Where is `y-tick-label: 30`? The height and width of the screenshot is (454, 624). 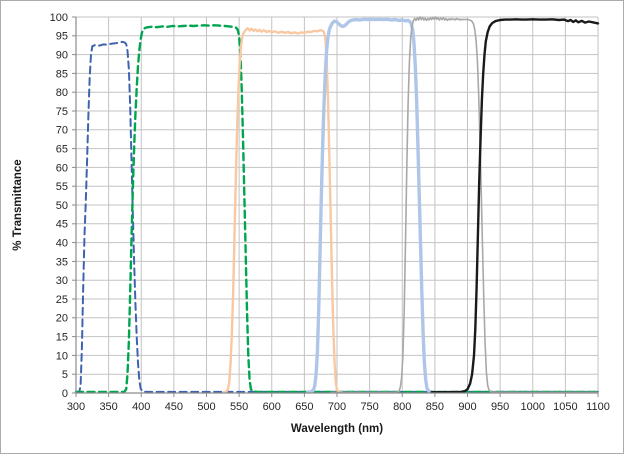 y-tick-label: 30 is located at coordinates (62, 281).